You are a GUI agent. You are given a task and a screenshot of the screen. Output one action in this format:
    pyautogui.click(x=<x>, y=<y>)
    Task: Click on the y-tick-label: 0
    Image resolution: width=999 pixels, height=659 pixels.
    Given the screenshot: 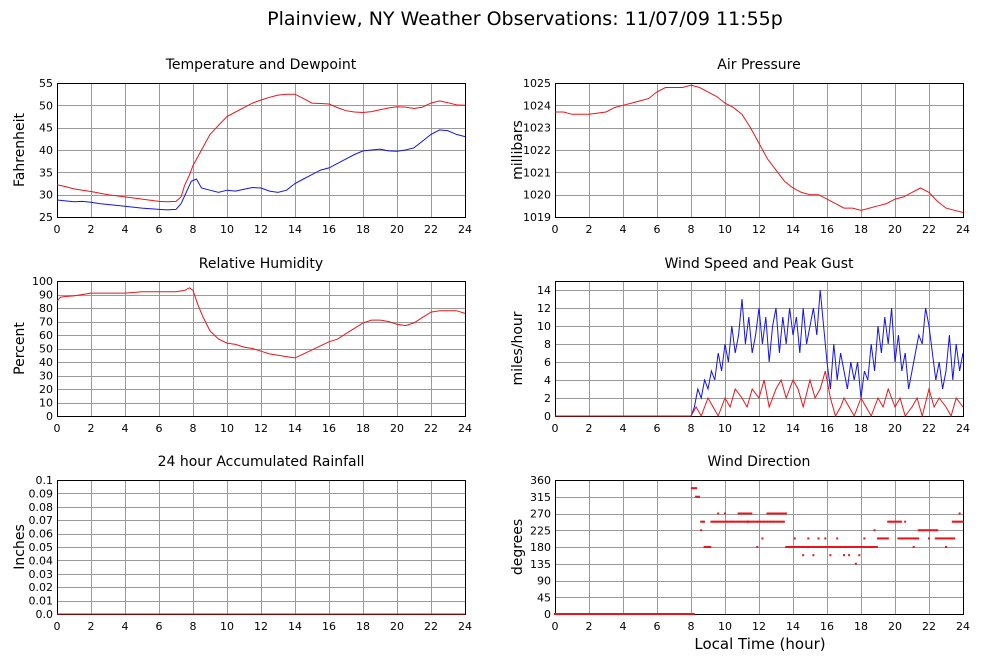 What is the action you would take?
    pyautogui.click(x=547, y=614)
    